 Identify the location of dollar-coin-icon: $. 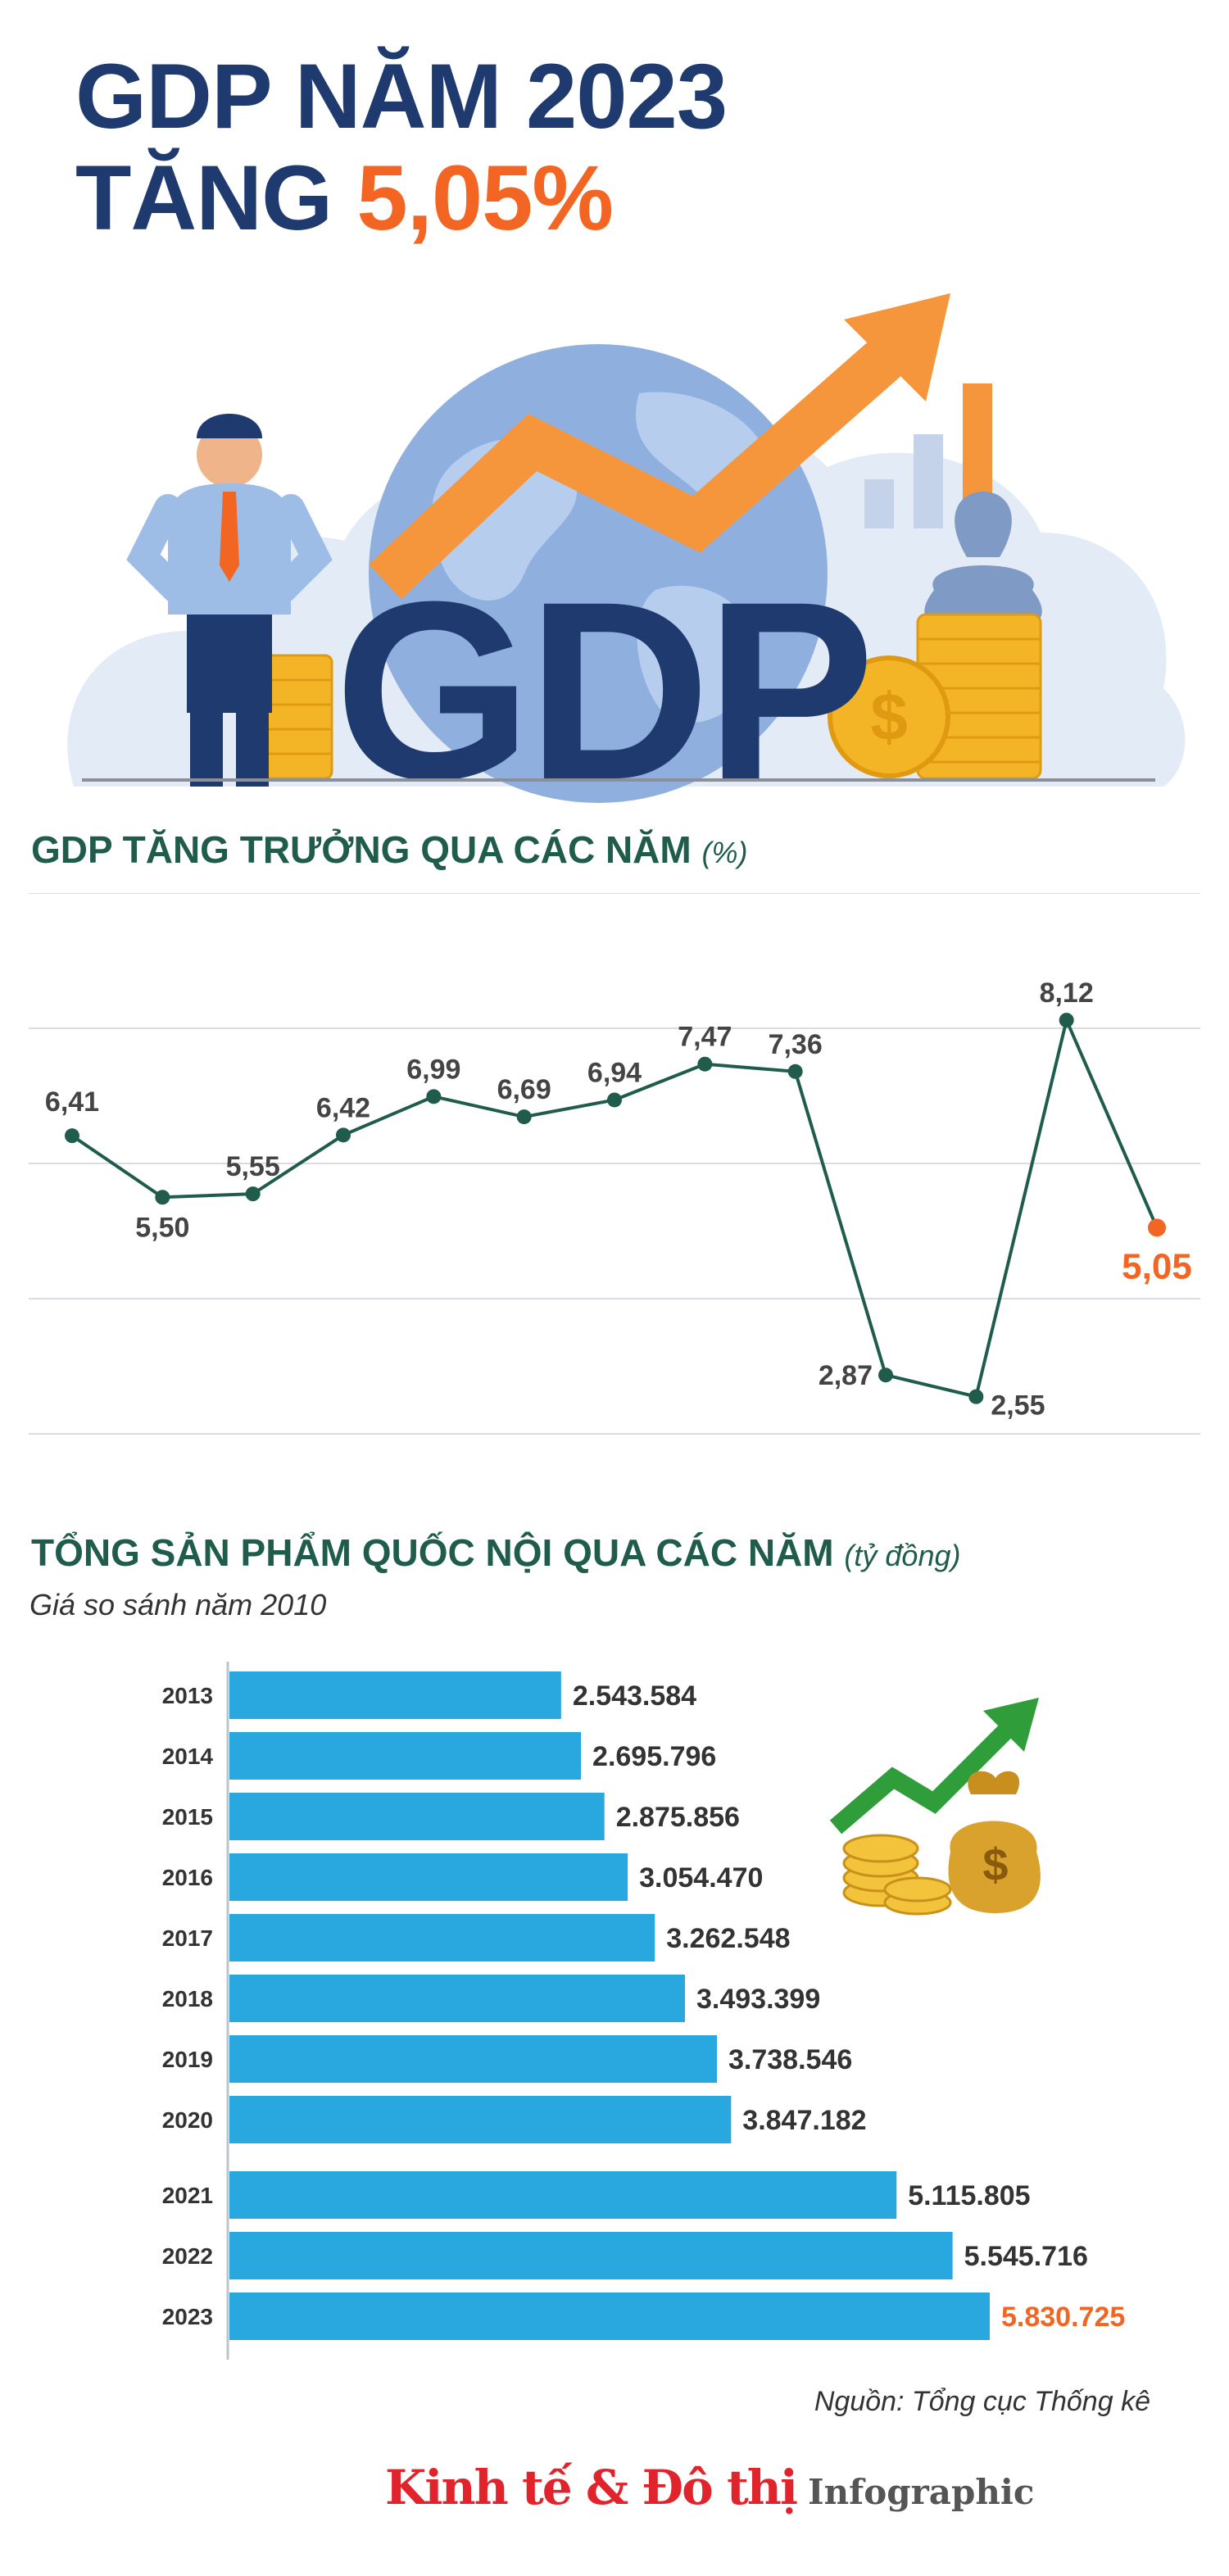
(889, 716).